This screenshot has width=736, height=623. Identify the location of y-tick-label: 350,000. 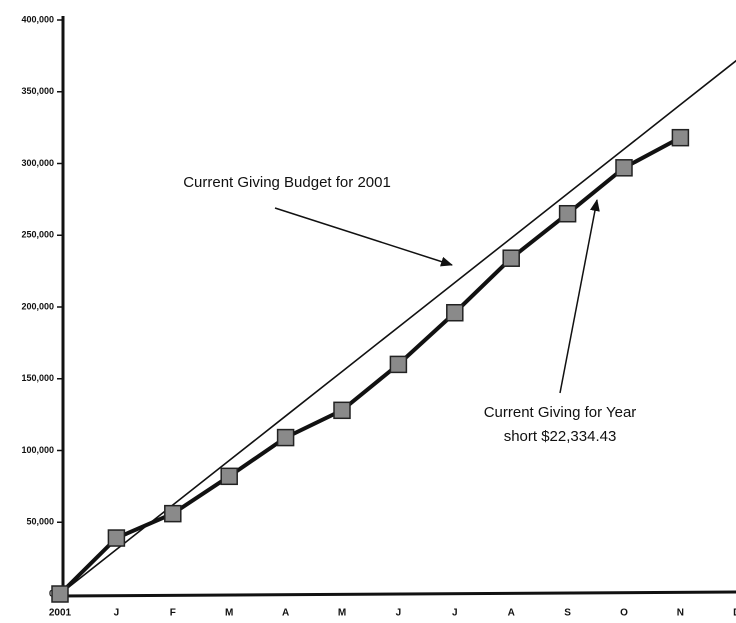
(37, 91).